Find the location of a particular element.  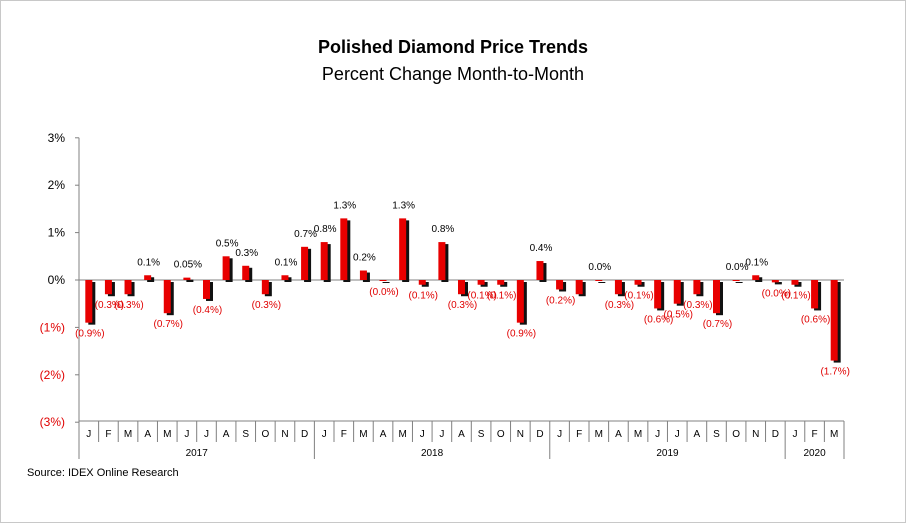

chart-title: Polished Diamond Price Trends is located at coordinates (453, 47).